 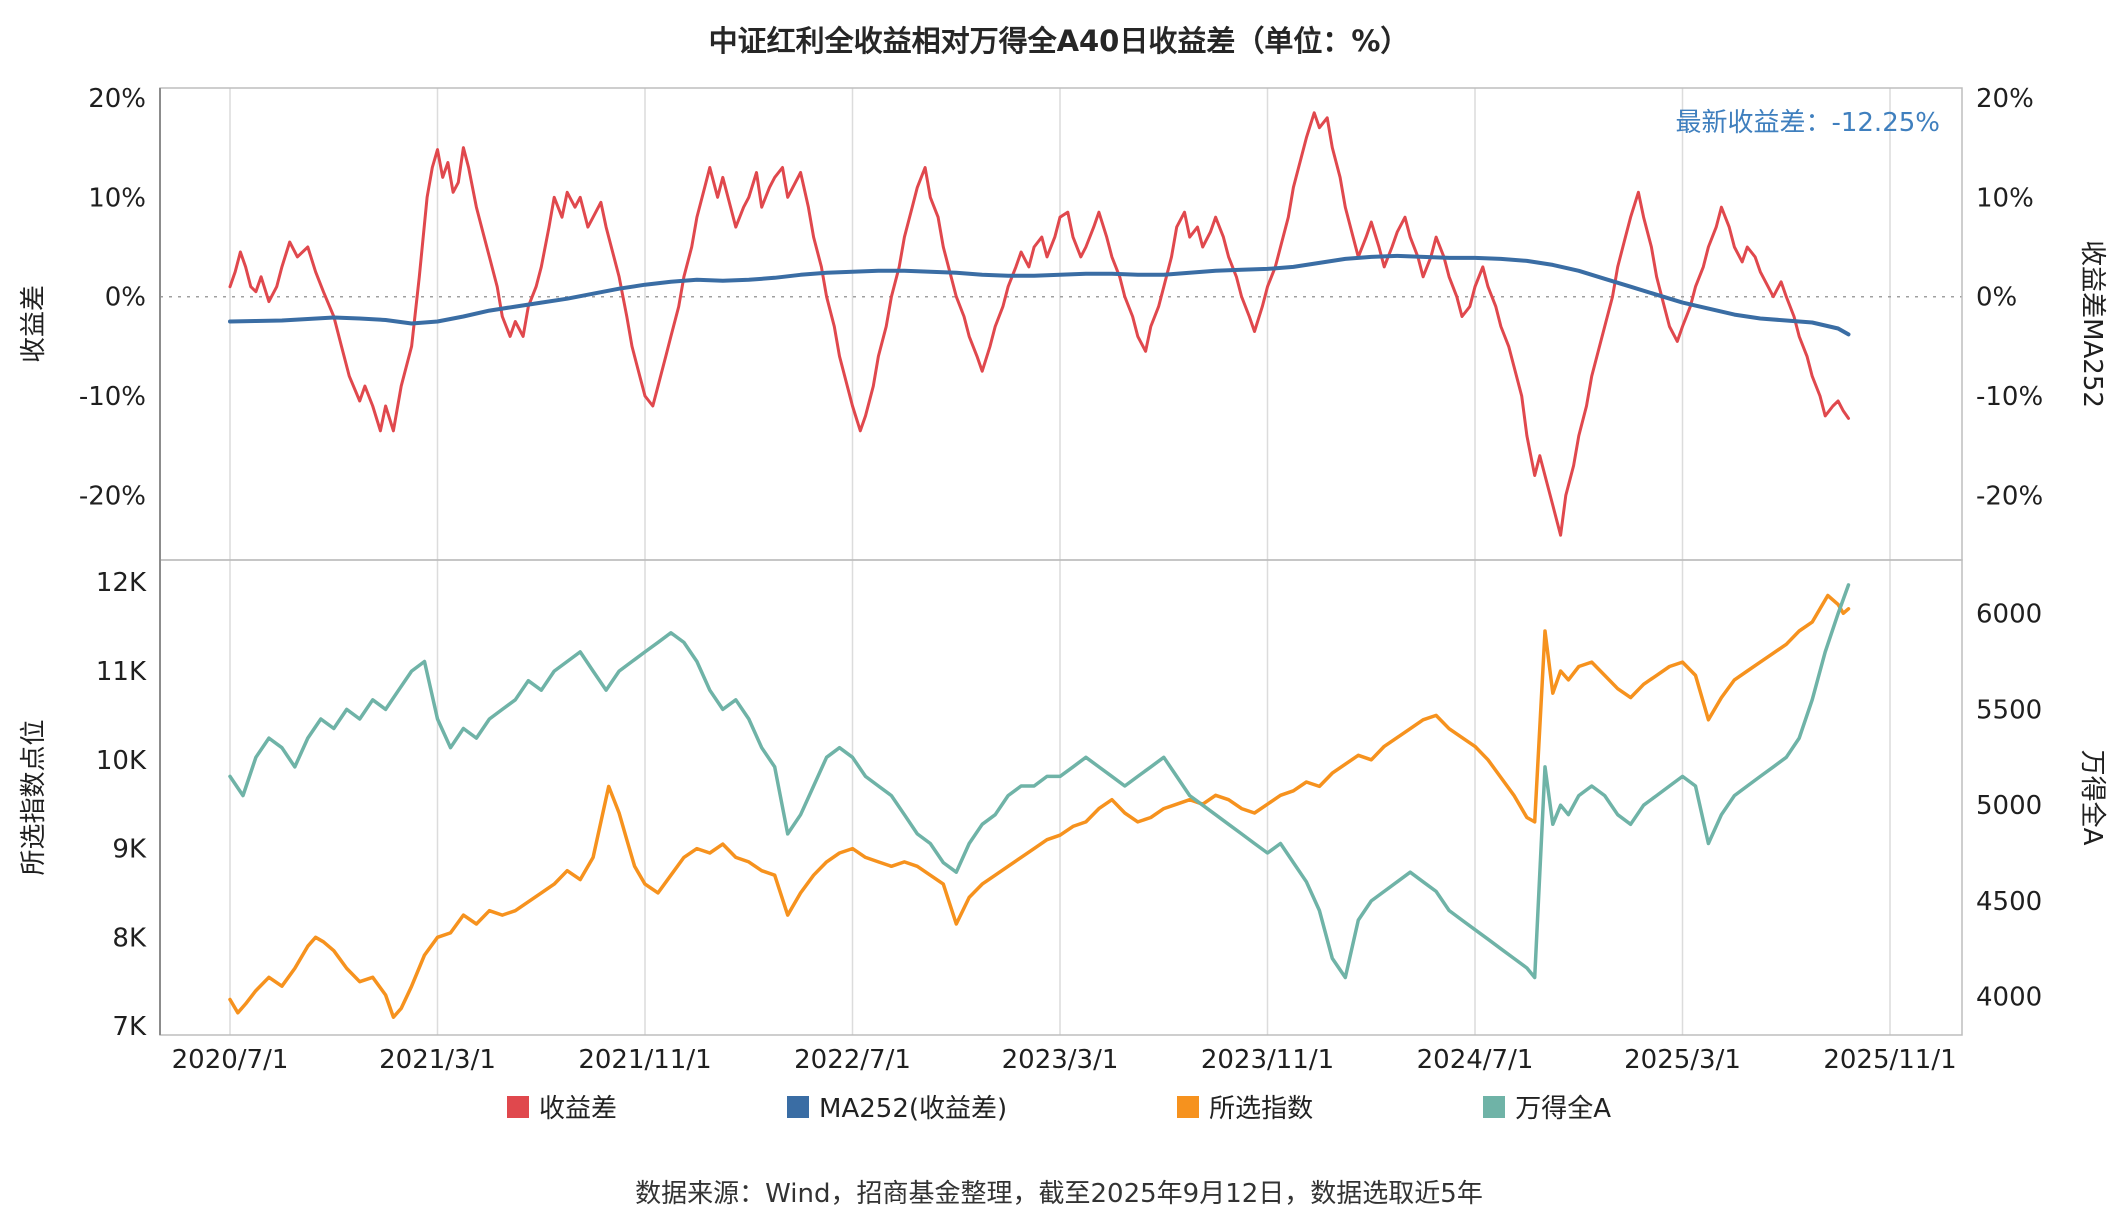 What do you see at coordinates (129, 850) in the screenshot?
I see `y-tick-label-left: 9K` at bounding box center [129, 850].